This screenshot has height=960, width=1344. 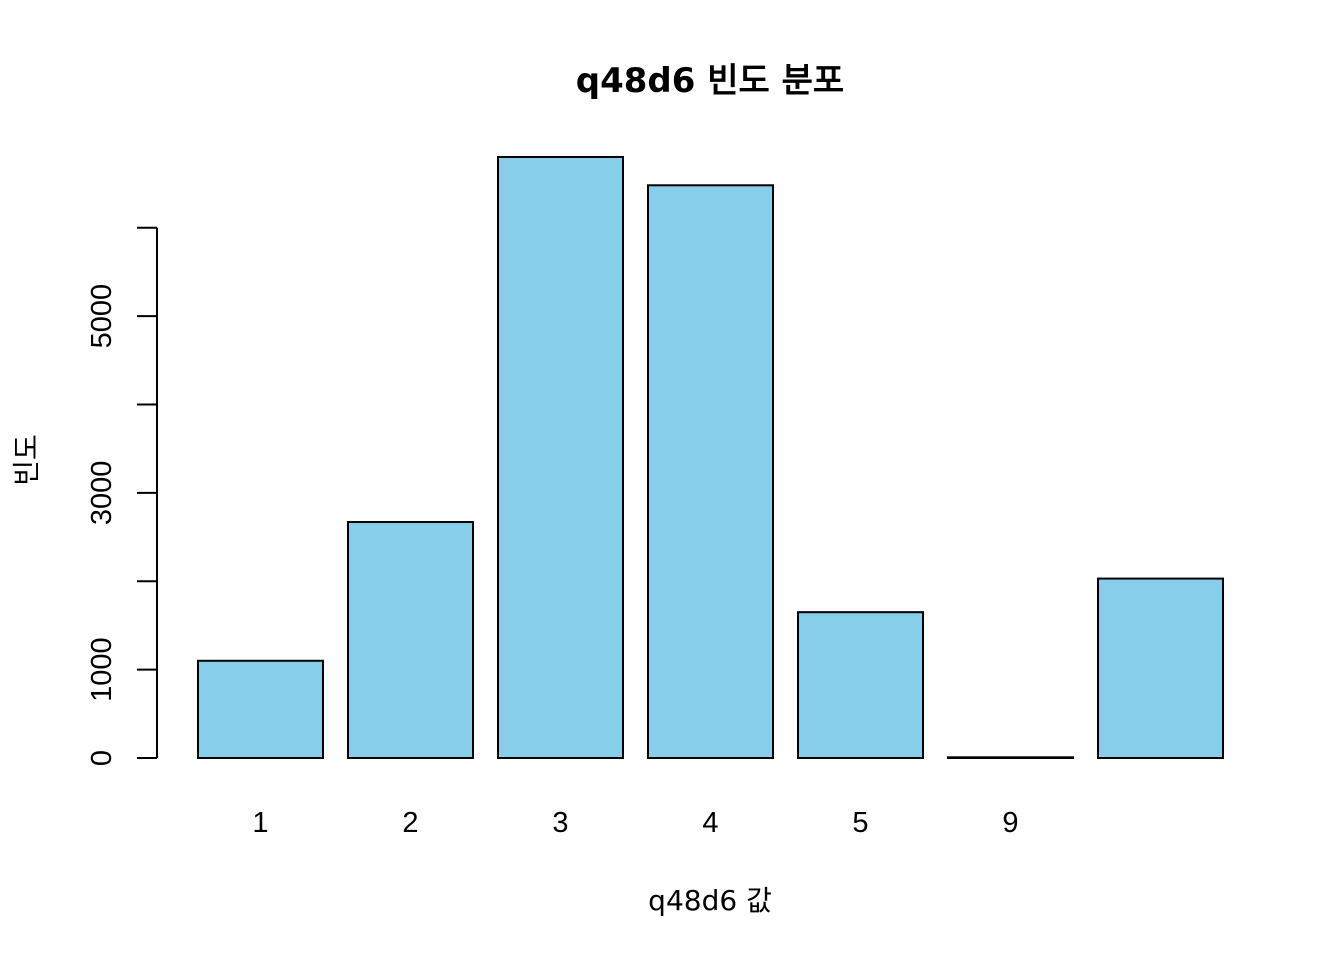 I want to click on x-tick-labels: 1 2 3 4 5 9, so click(x=635, y=823).